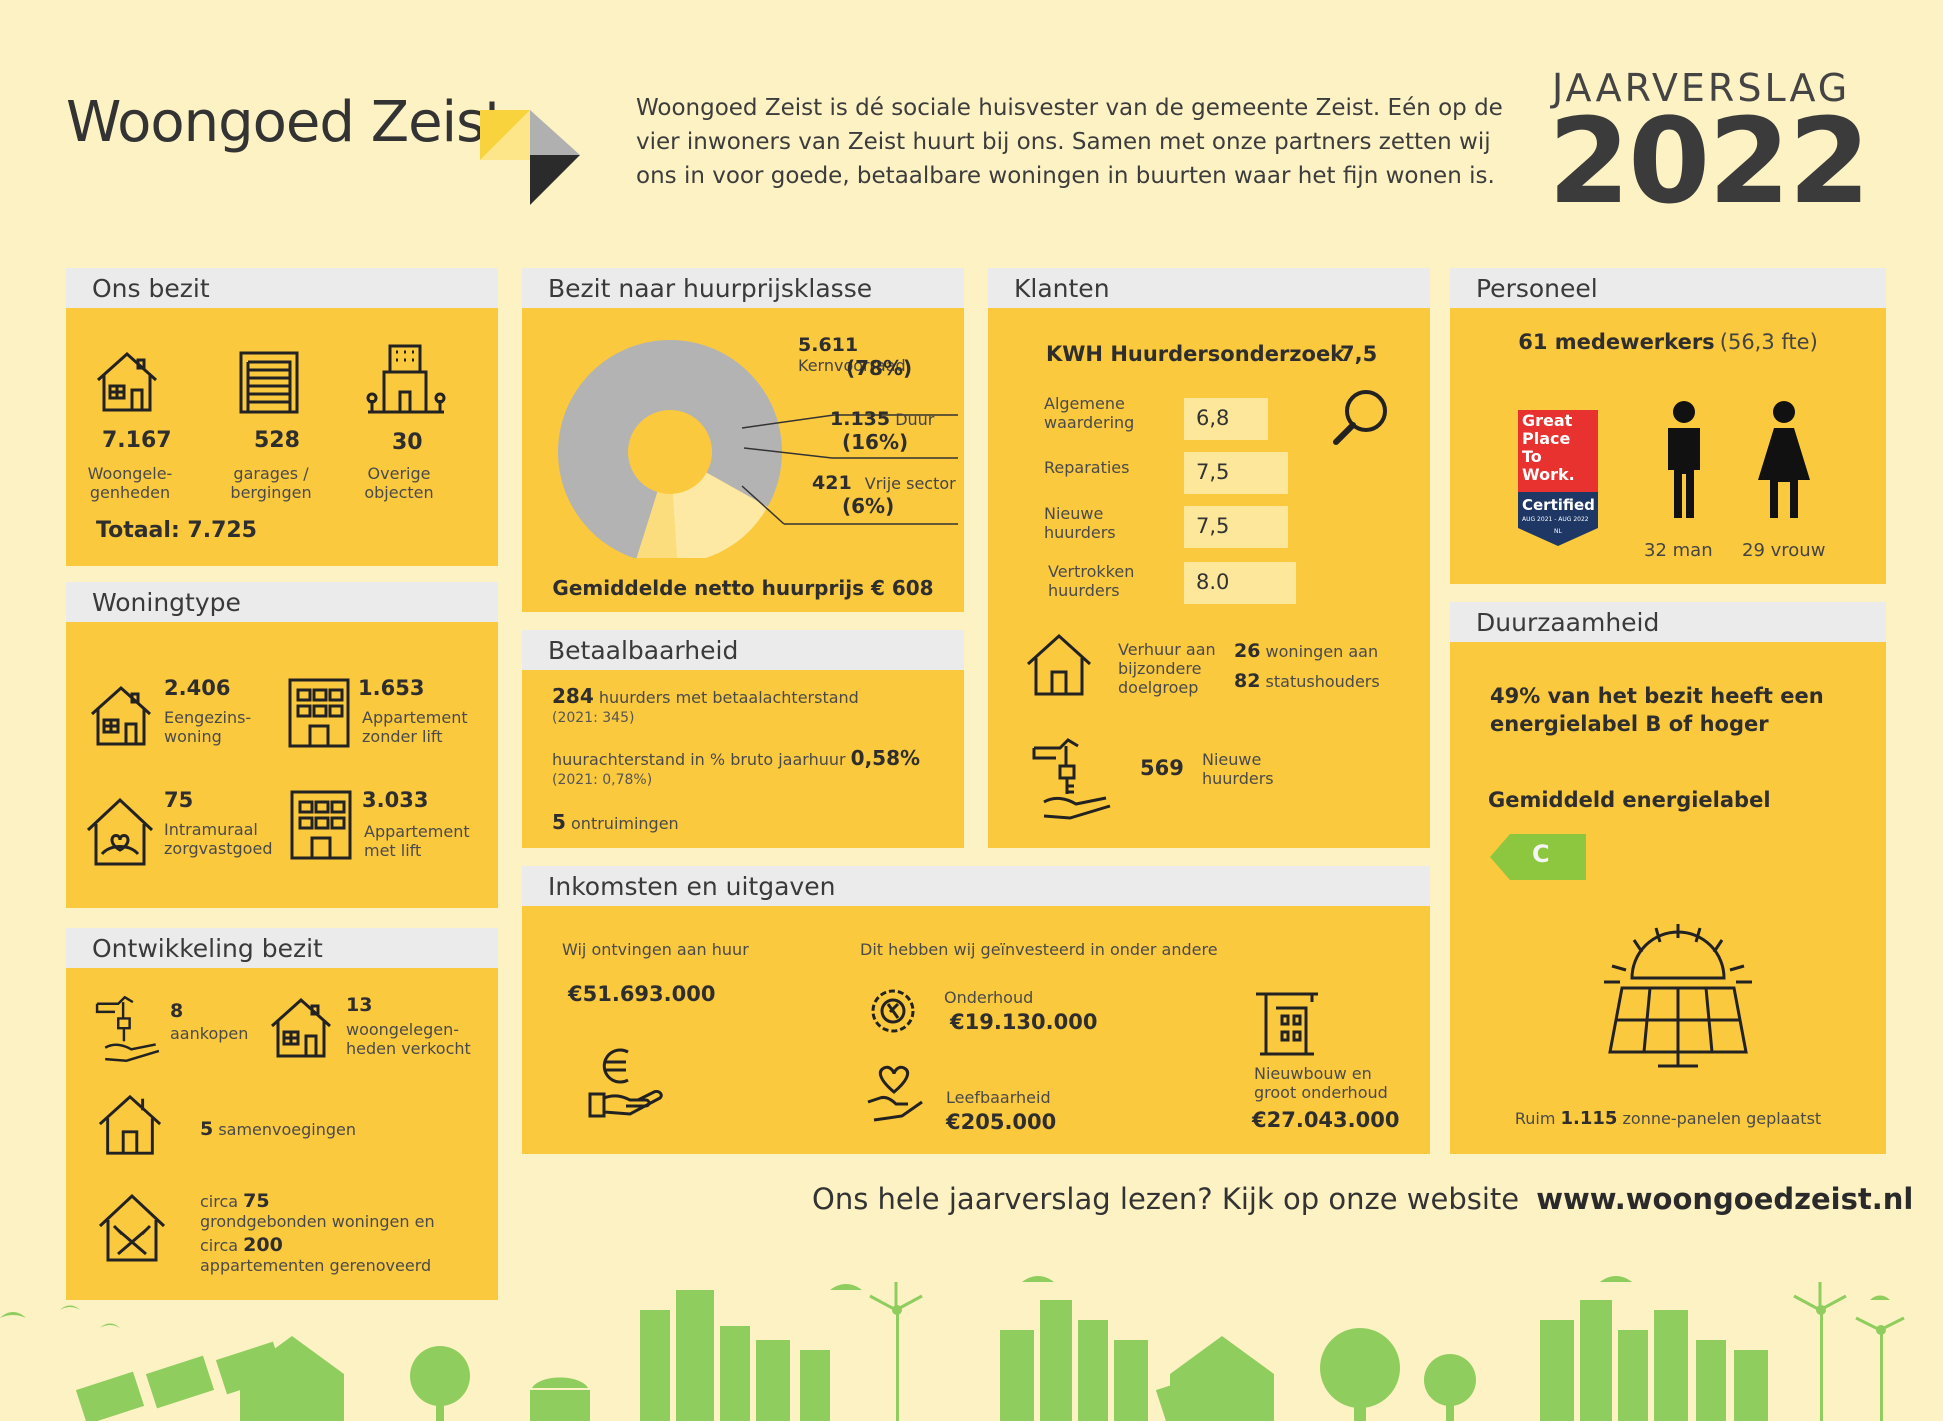 The image size is (1943, 1421). I want to click on reno-line2: circa 200, so click(241, 1245).